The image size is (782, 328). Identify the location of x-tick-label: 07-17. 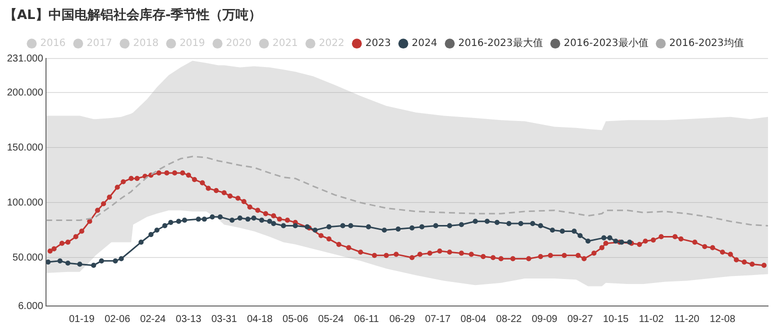
(437, 319).